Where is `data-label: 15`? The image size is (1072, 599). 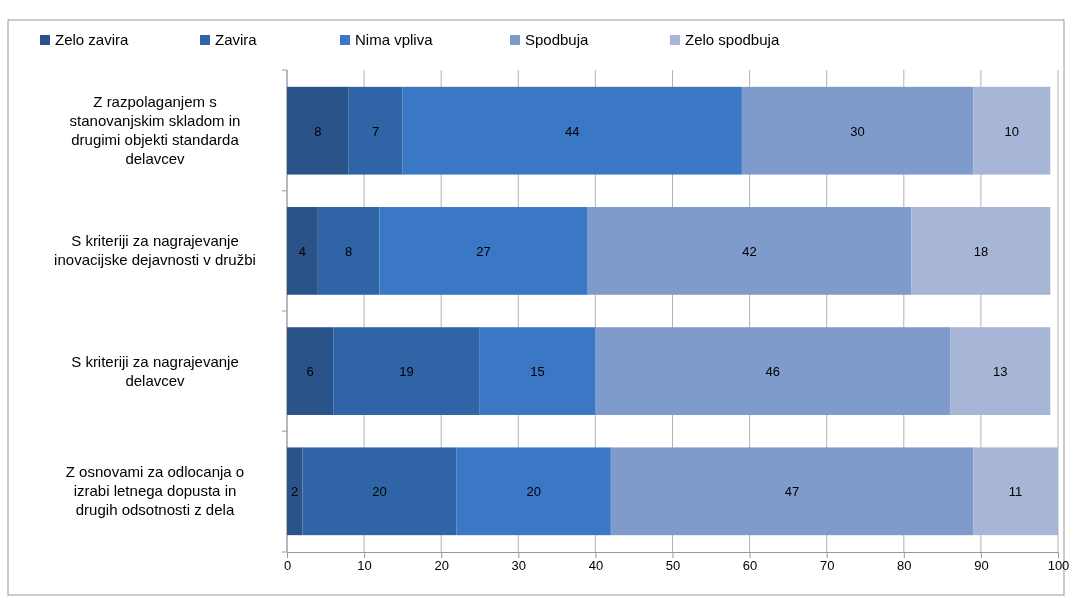 data-label: 15 is located at coordinates (537, 372).